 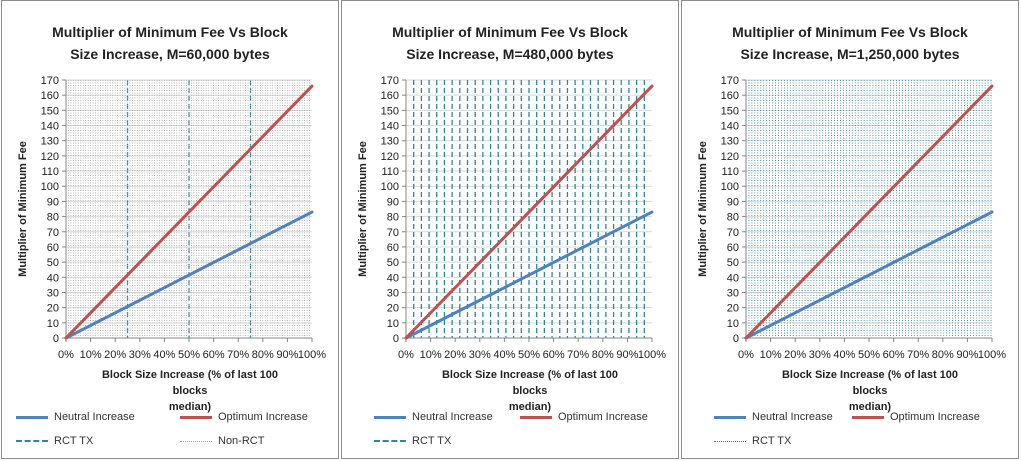 What do you see at coordinates (241, 441) in the screenshot?
I see `legend-label: Non-RCT` at bounding box center [241, 441].